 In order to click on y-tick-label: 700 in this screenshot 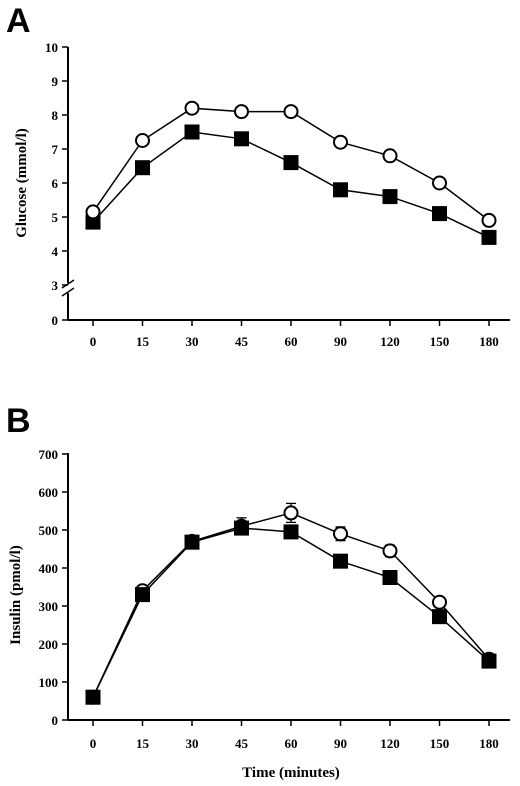, I will do `click(49, 454)`.